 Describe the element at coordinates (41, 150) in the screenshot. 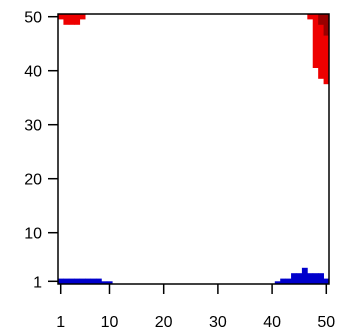

I see `y-axis: 1 10 20 30 40 50` at that location.